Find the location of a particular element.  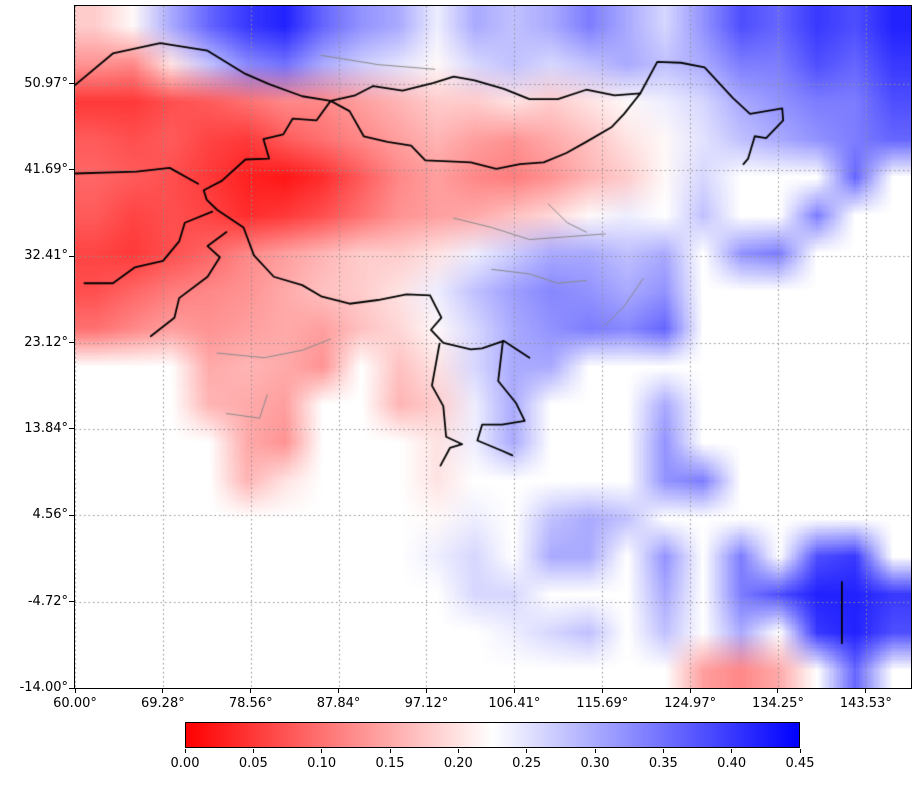

x-tick-label: 69.28° is located at coordinates (163, 703).